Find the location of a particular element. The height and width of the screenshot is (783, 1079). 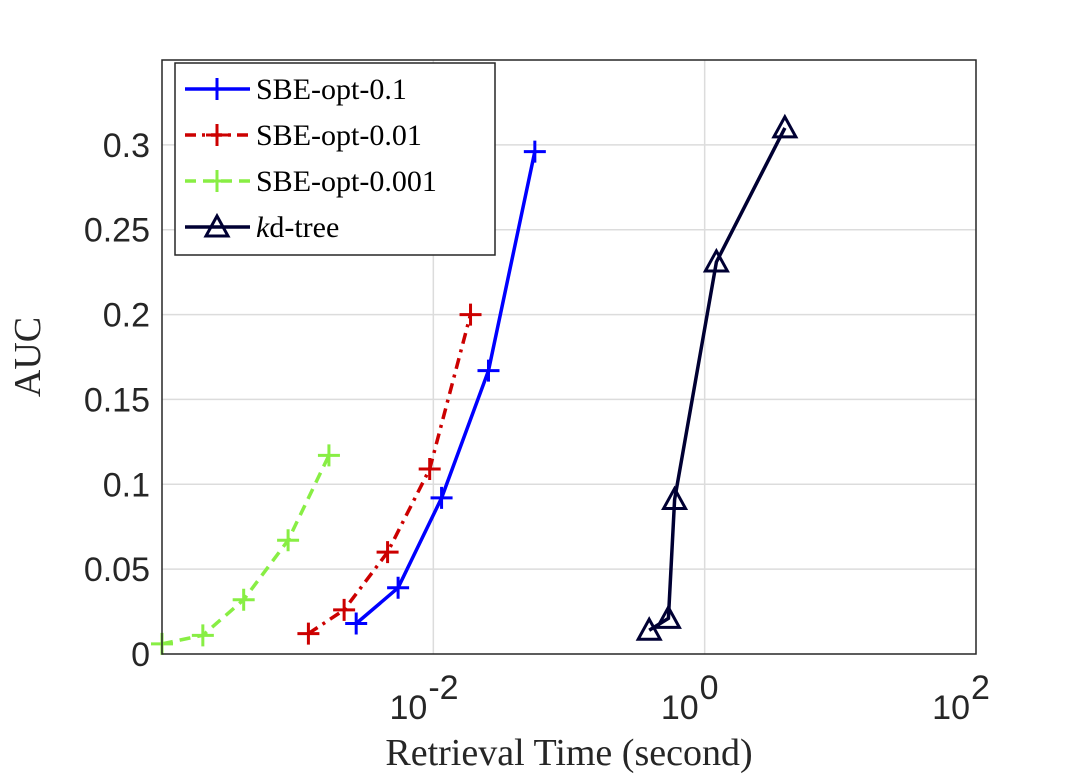

x-tick-label: 10⁻² is located at coordinates (424, 698).